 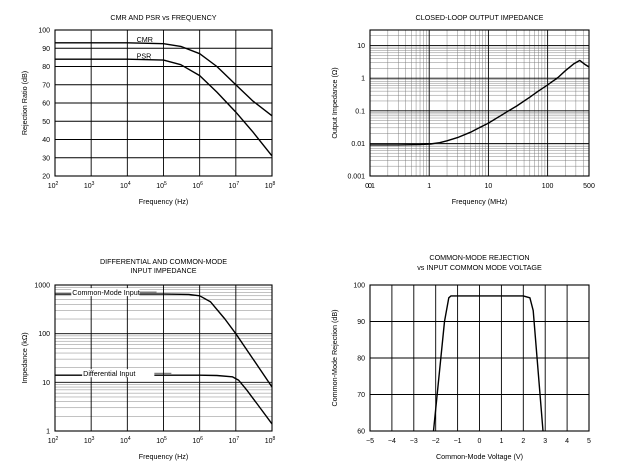 I want to click on x-tick-exponent: 6, so click(x=201, y=439).